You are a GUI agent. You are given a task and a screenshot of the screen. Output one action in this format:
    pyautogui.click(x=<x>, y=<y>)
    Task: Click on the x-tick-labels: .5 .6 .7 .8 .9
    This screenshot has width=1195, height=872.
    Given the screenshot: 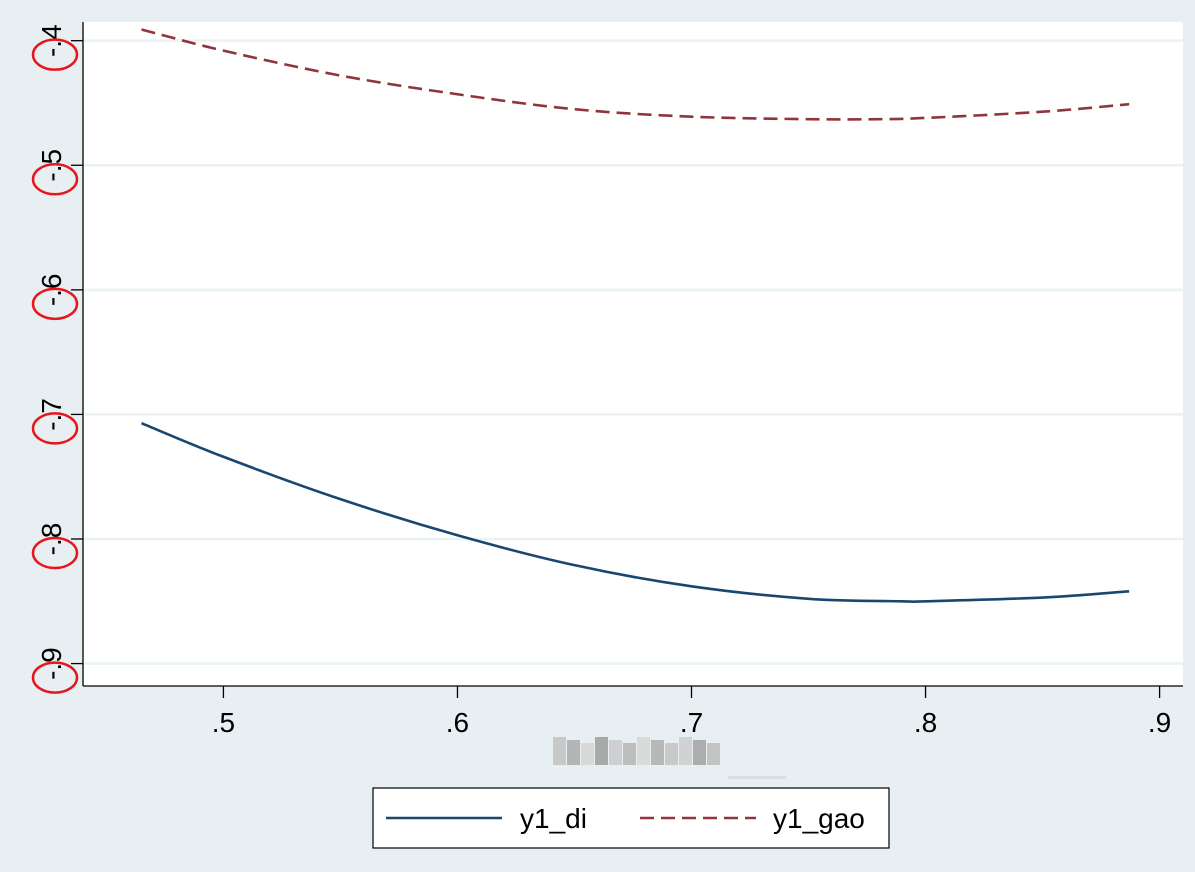 What is the action you would take?
    pyautogui.click(x=691, y=712)
    